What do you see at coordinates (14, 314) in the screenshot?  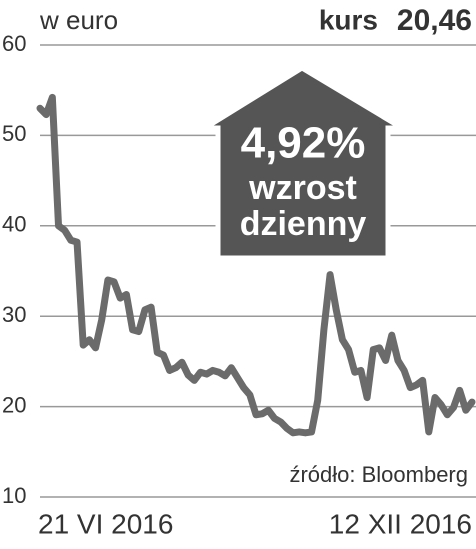 I see `y-tick-label: 30` at bounding box center [14, 314].